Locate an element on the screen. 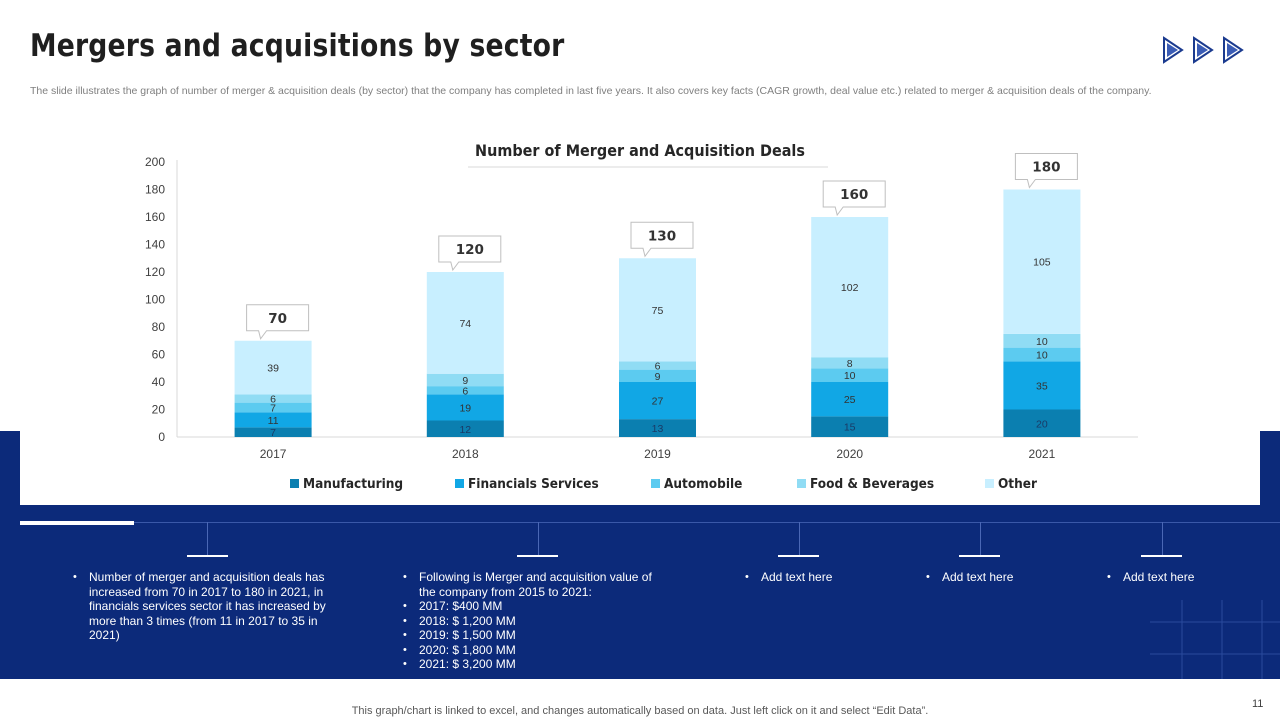 The width and height of the screenshot is (1280, 720). band-grid-decoration is located at coordinates (1215, 639).